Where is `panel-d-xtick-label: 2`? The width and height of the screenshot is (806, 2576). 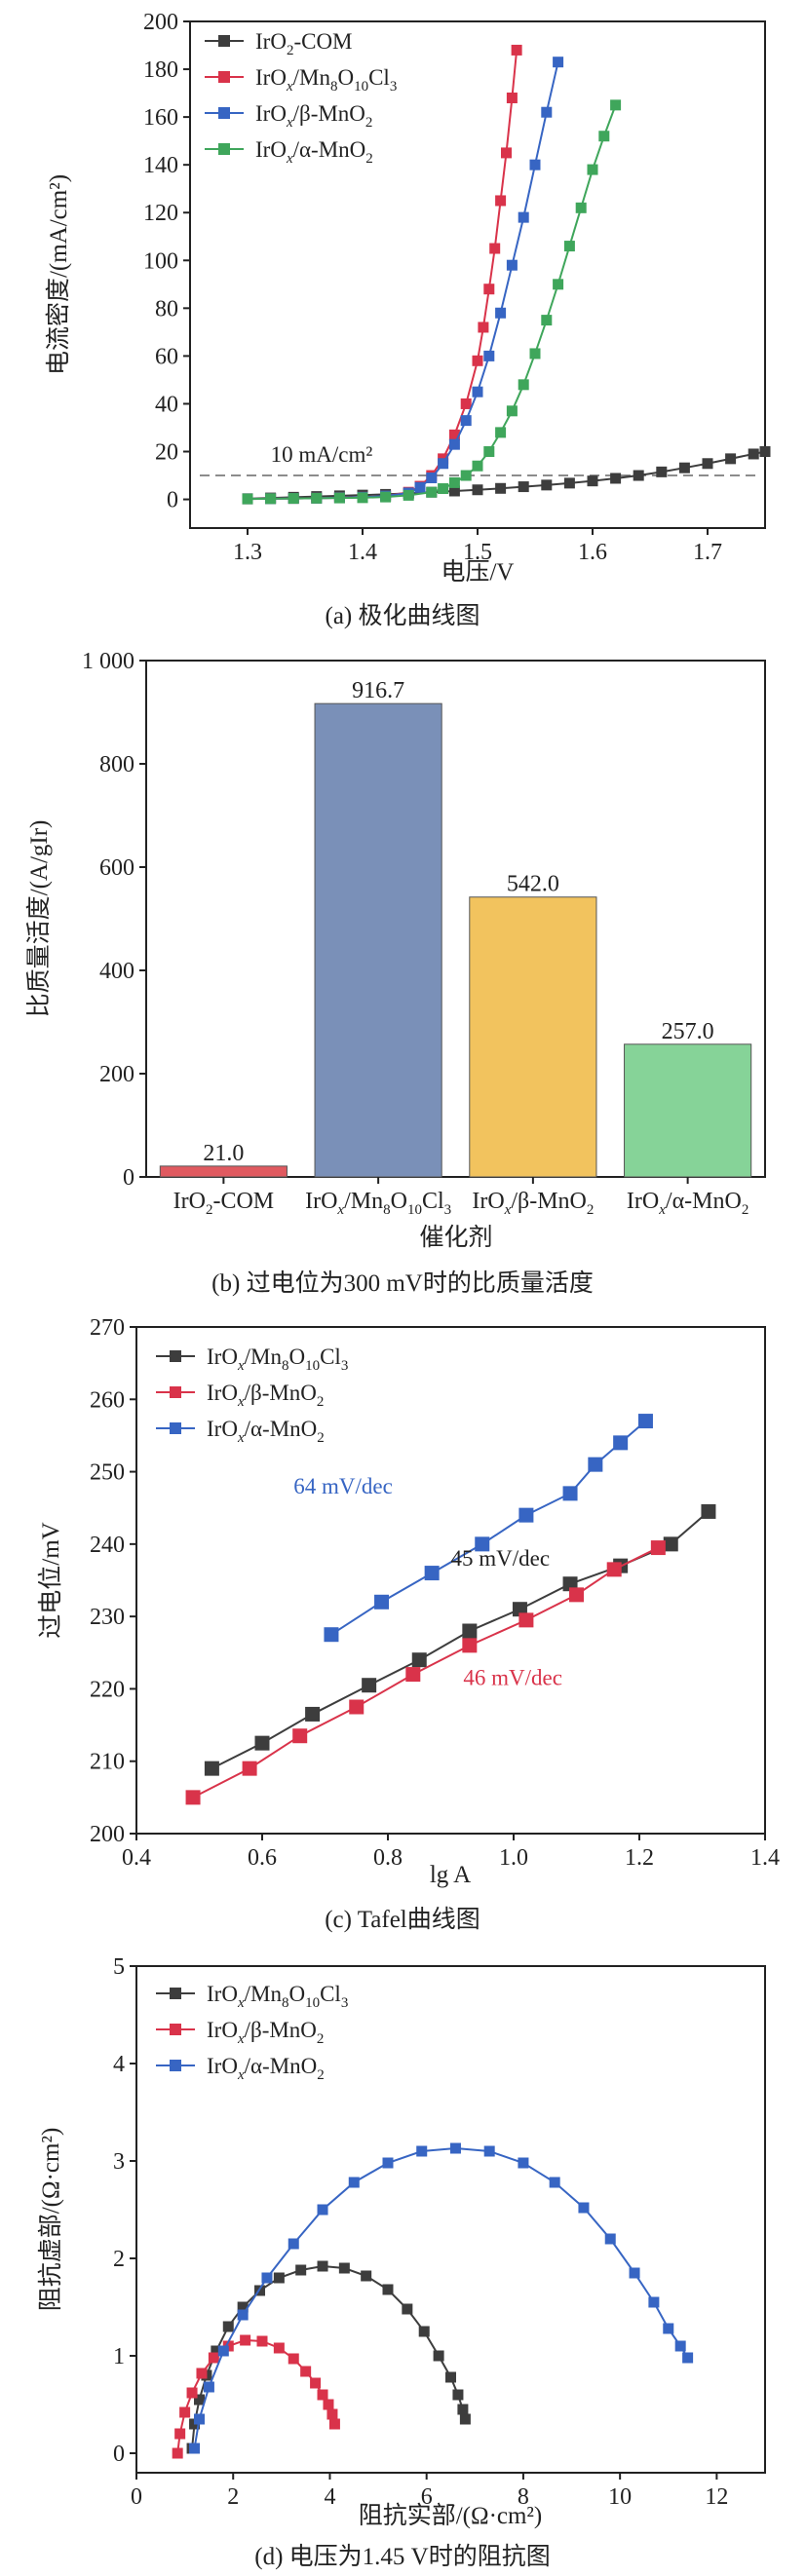 panel-d-xtick-label: 2 is located at coordinates (233, 2497).